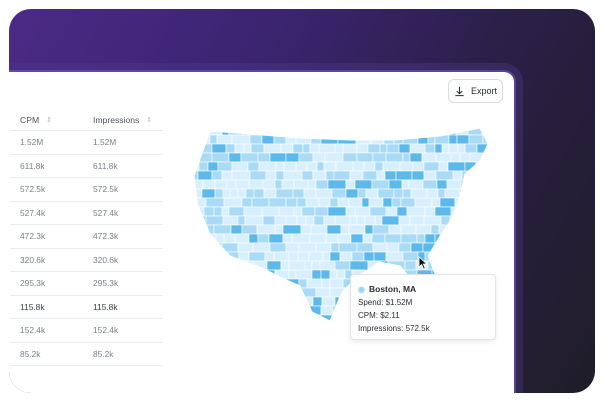 The image size is (605, 402). What do you see at coordinates (86, 190) in the screenshot?
I see `table-row: 572.5k 572.5k` at bounding box center [86, 190].